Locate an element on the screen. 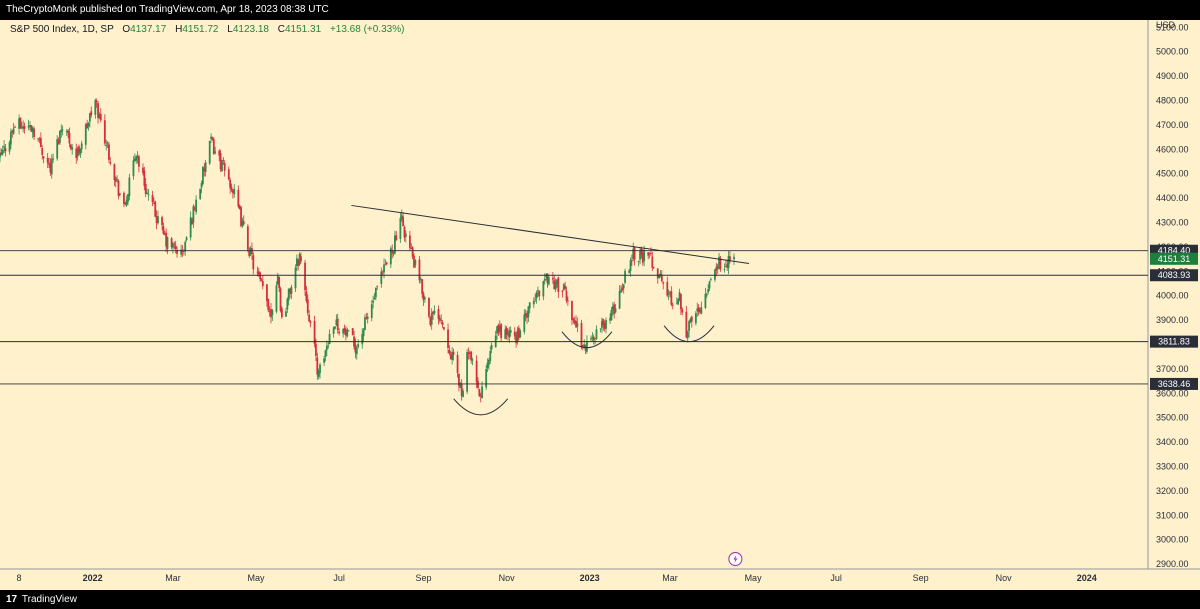 The image size is (1200, 609). y-tick-label: 4800.00 is located at coordinates (1172, 101).